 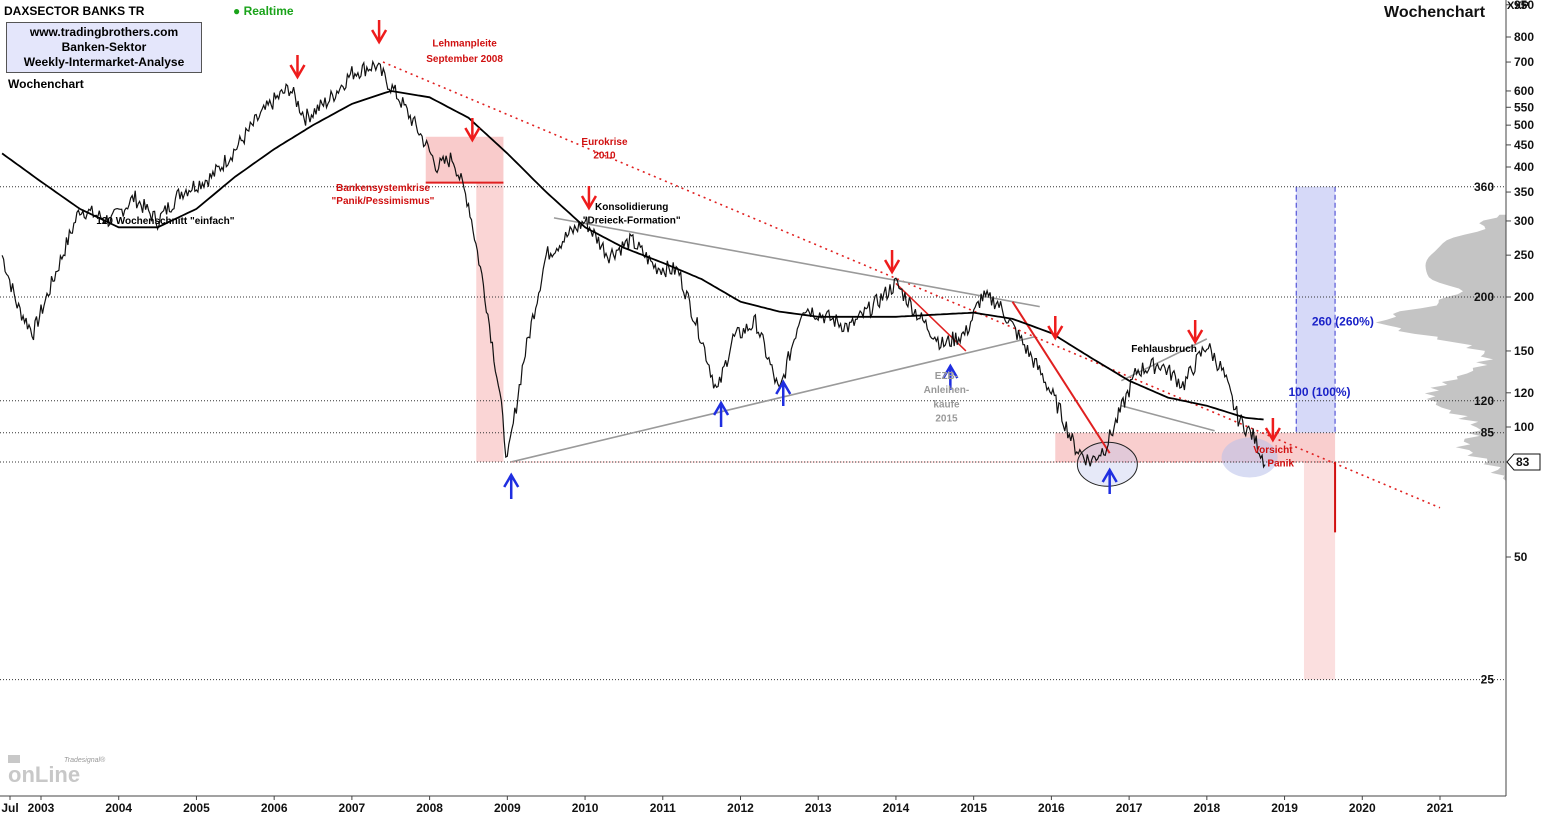 What do you see at coordinates (9, 808) in the screenshot?
I see `x-tick-label-Jul: Jul` at bounding box center [9, 808].